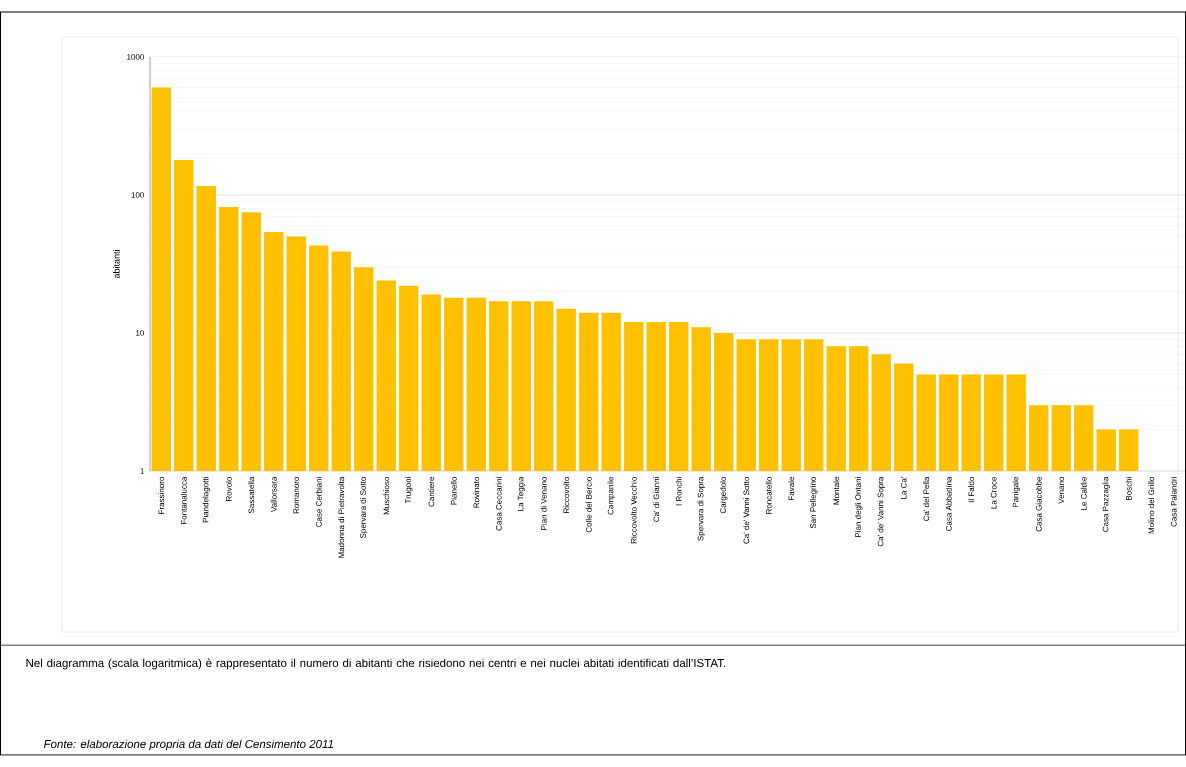 The image size is (1186, 767). Describe the element at coordinates (453, 490) in the screenshot. I see `x-tick-label: Pianello` at that location.